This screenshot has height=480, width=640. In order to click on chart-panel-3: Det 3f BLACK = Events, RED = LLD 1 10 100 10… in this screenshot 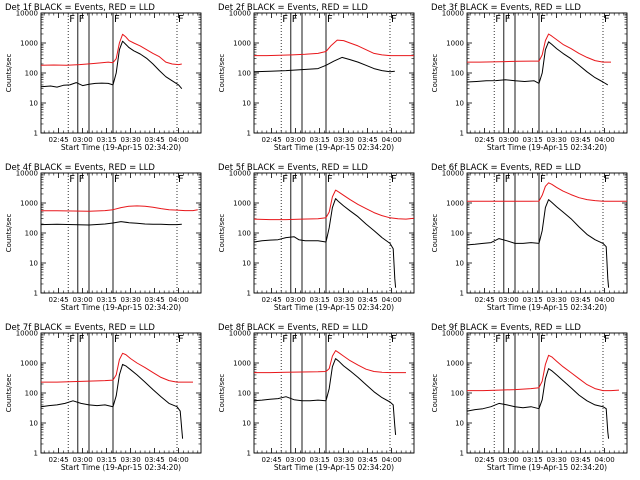, I will do `click(529, 77)`.